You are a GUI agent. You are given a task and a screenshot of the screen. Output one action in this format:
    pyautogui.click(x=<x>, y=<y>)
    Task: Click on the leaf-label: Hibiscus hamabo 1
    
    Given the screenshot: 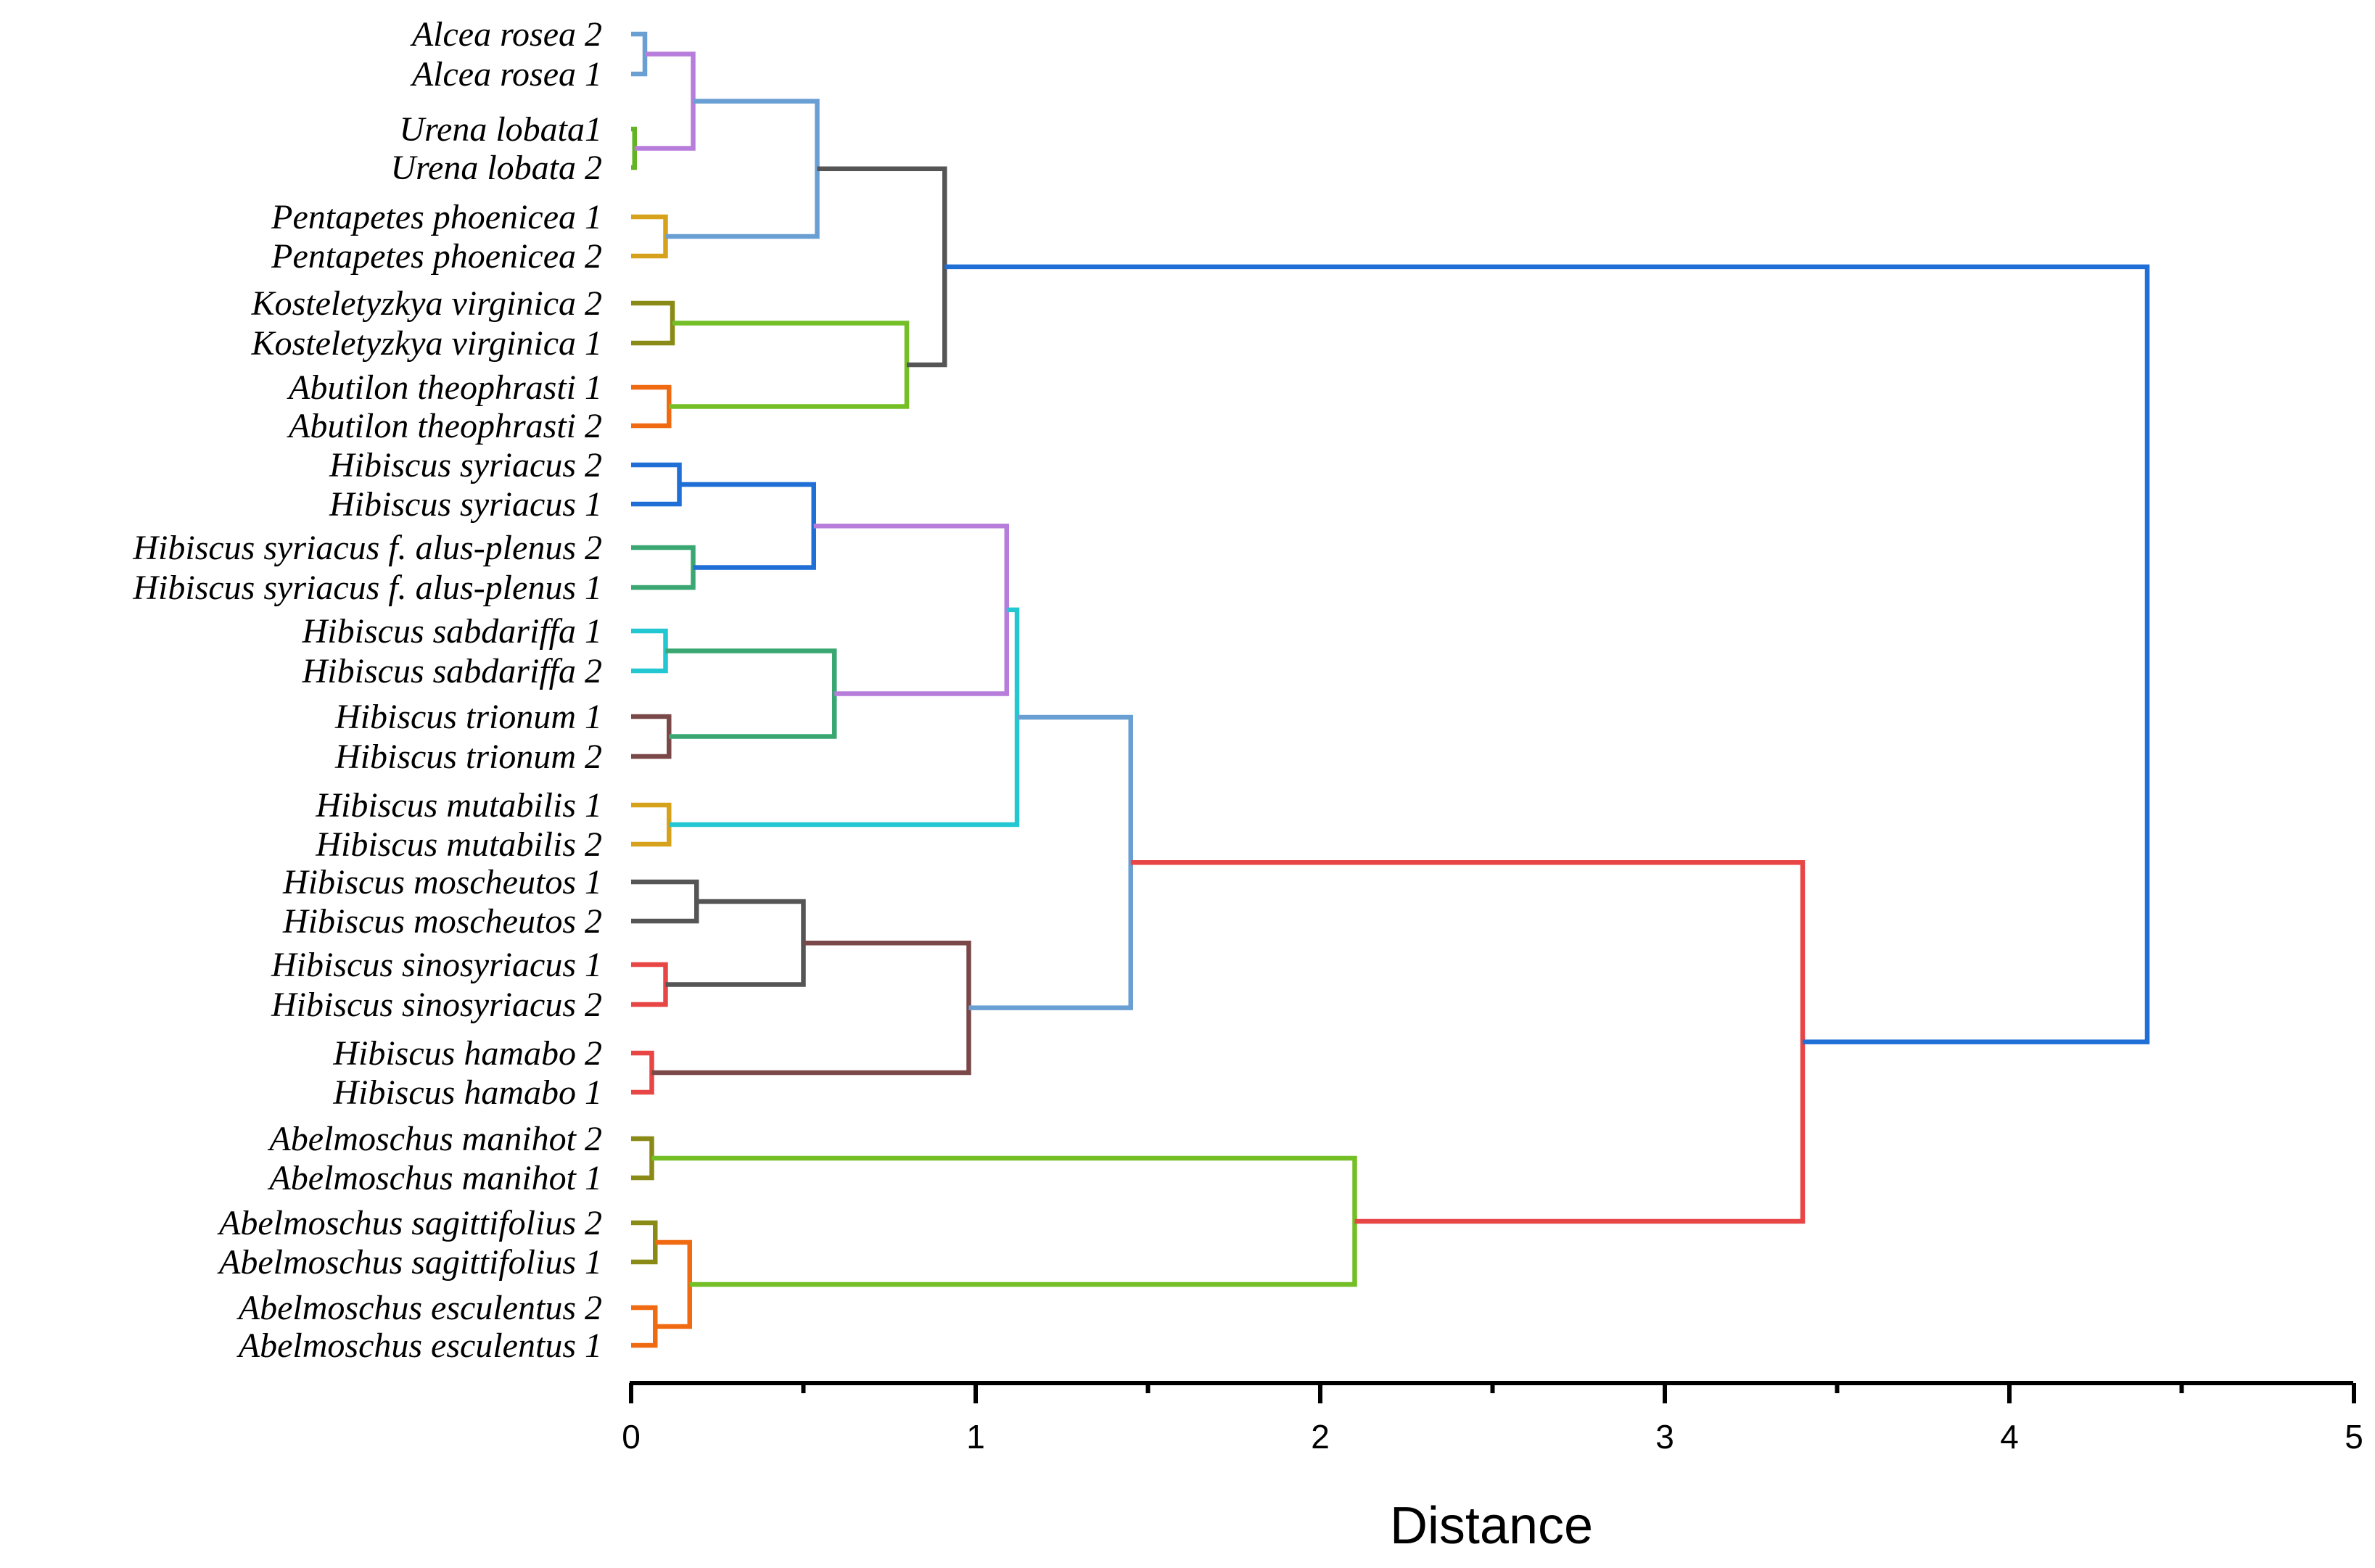 What is the action you would take?
    pyautogui.click(x=467, y=1092)
    